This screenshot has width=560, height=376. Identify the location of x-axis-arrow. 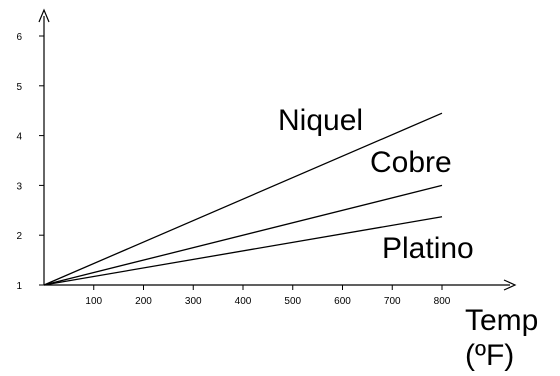
(510, 285).